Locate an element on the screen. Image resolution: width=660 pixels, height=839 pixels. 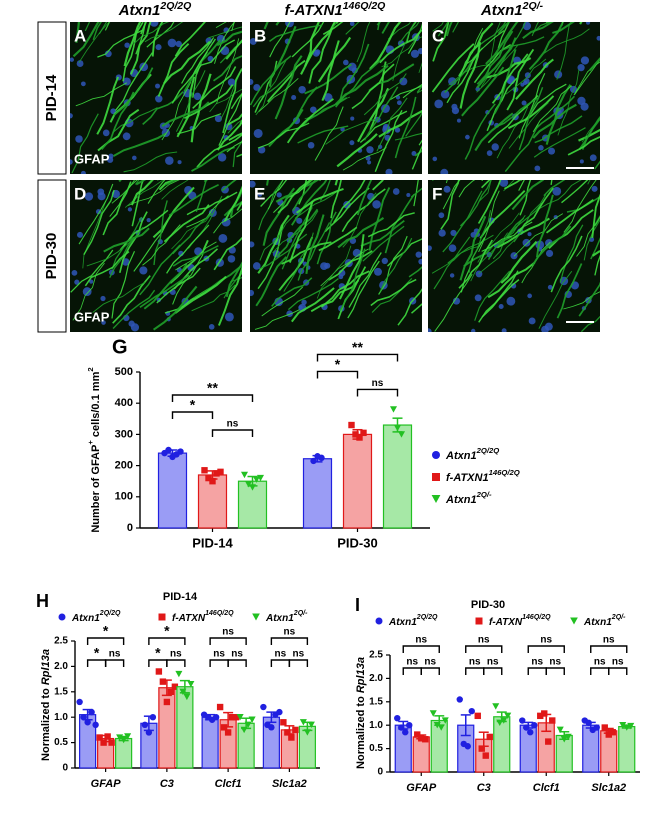
superscript: + is located at coordinates (90, 442).